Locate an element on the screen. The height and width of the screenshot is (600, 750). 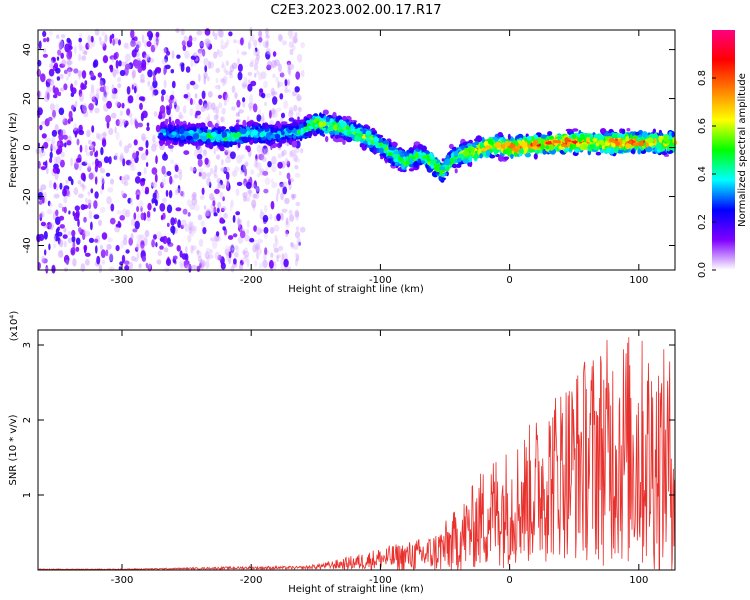
colorbar-gradient is located at coordinates (723, 150).